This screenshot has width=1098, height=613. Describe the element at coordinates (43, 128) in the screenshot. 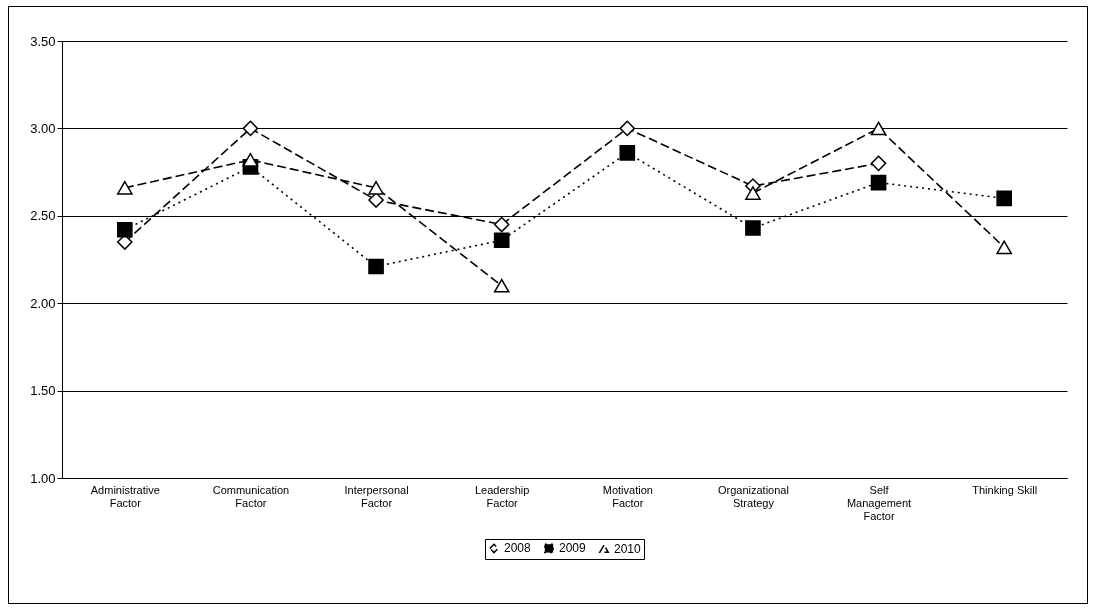

I see `y-tick-label: 3.00` at that location.